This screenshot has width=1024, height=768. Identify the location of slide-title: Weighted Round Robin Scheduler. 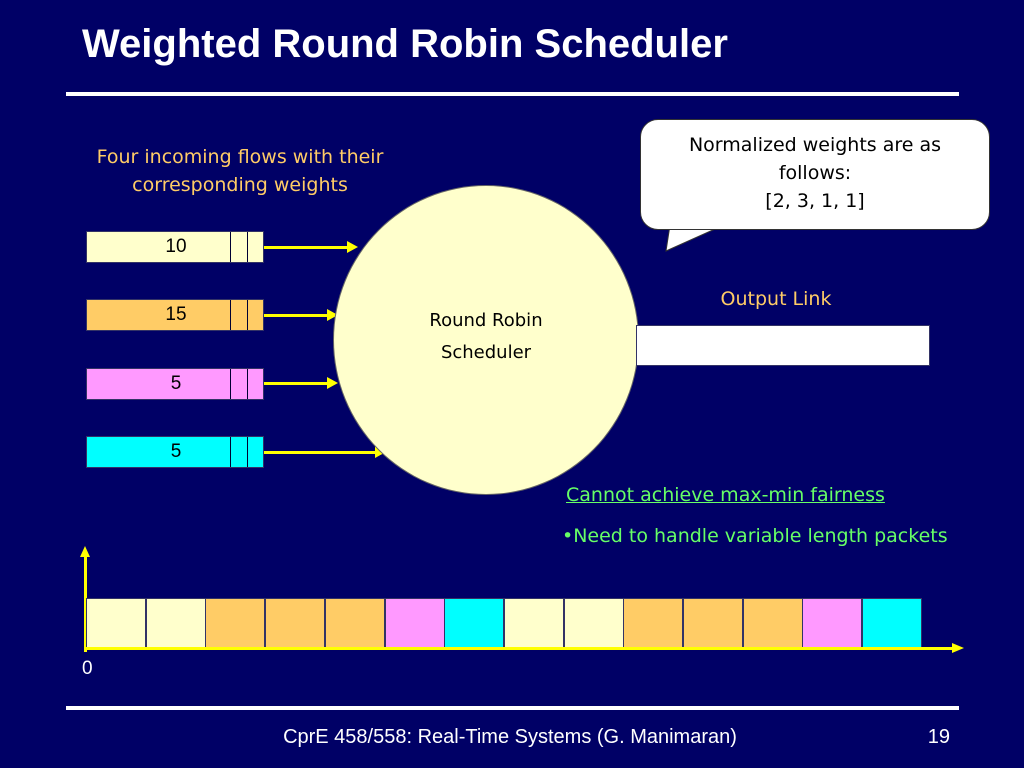
(405, 44).